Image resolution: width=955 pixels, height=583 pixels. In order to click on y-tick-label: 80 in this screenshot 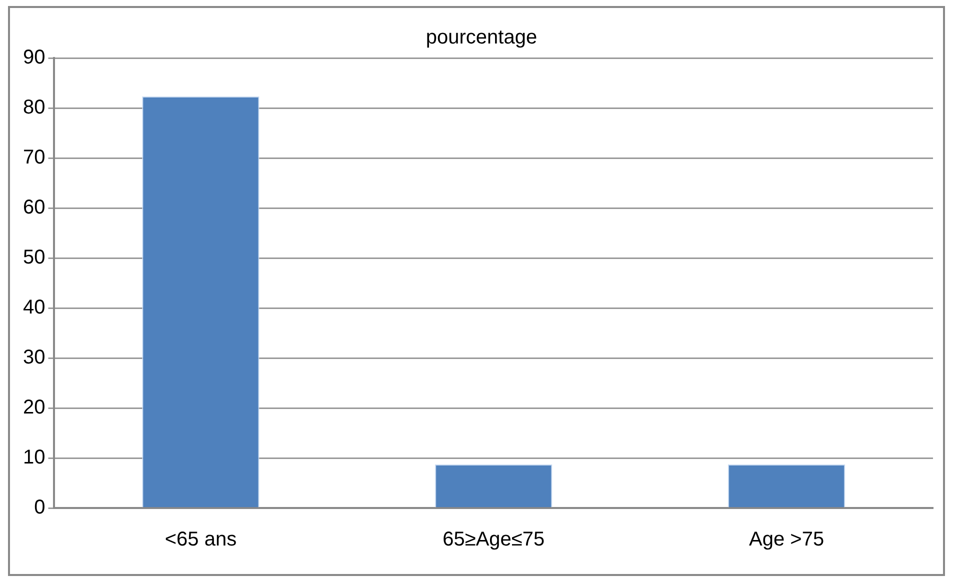, I will do `click(34, 107)`.